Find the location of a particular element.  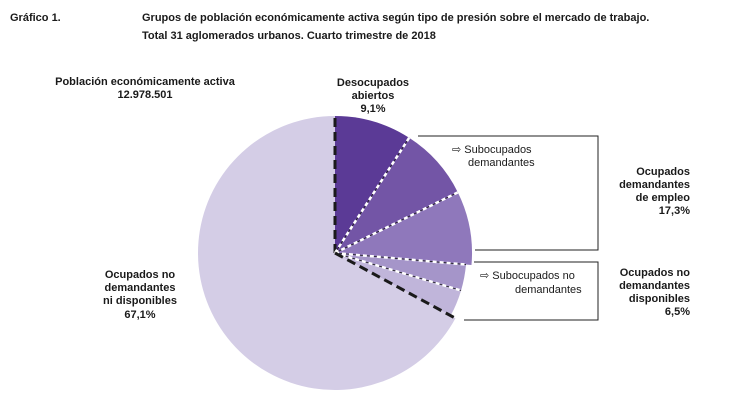

bracket-ocupados-no-demandantes-disponibles is located at coordinates (531, 291).